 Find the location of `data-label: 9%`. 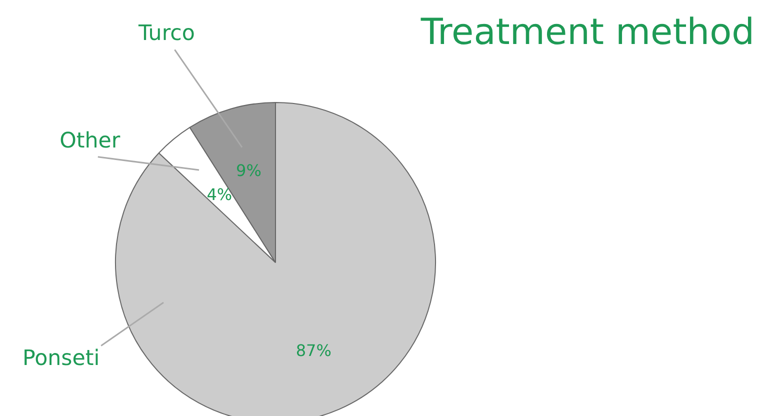

data-label: 9% is located at coordinates (249, 170).